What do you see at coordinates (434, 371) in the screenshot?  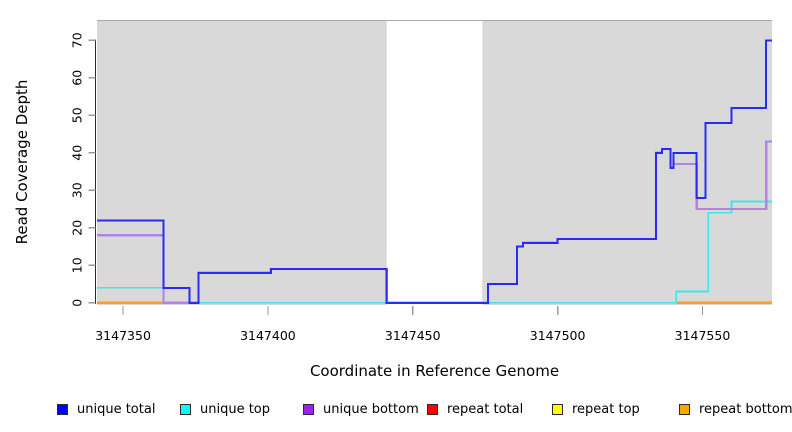 I see `x-axis-title: Coordinate in Reference Genome` at bounding box center [434, 371].